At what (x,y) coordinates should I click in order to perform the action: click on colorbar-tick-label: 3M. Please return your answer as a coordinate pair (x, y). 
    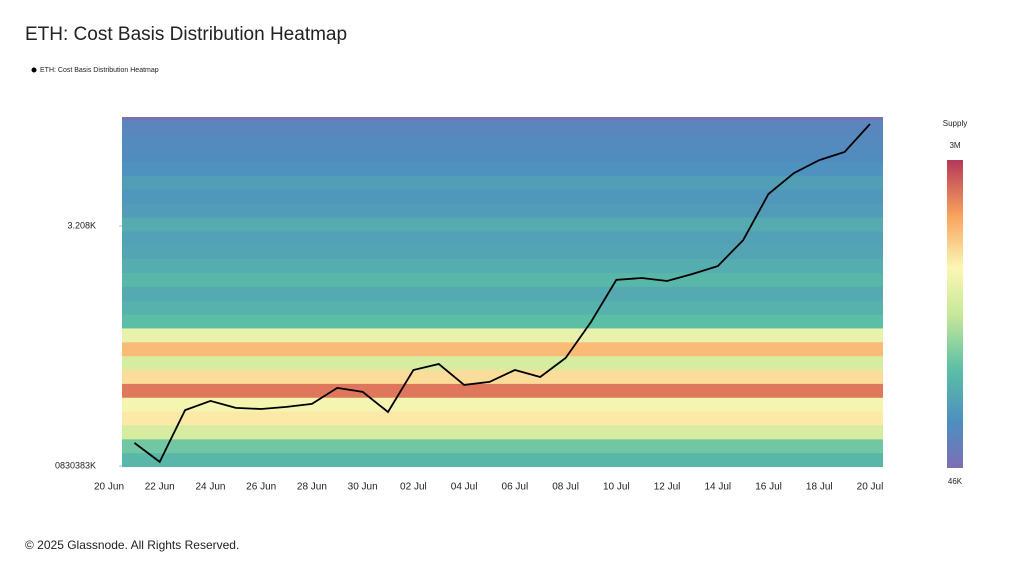
    Looking at the image, I should click on (954, 145).